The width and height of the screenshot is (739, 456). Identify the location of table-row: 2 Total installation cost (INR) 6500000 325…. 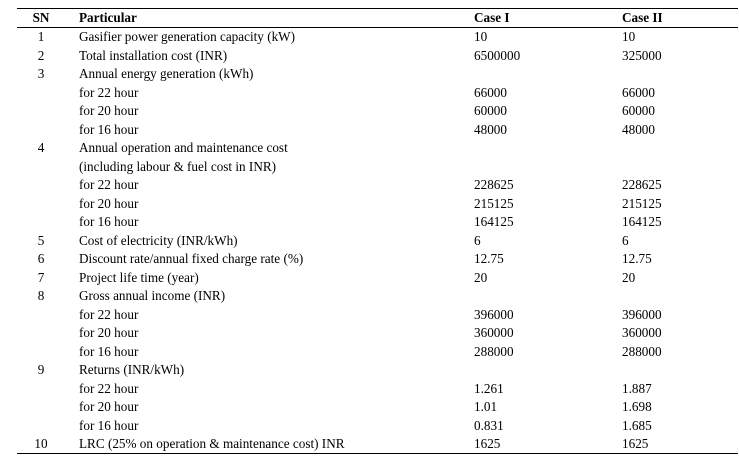
(369, 56).